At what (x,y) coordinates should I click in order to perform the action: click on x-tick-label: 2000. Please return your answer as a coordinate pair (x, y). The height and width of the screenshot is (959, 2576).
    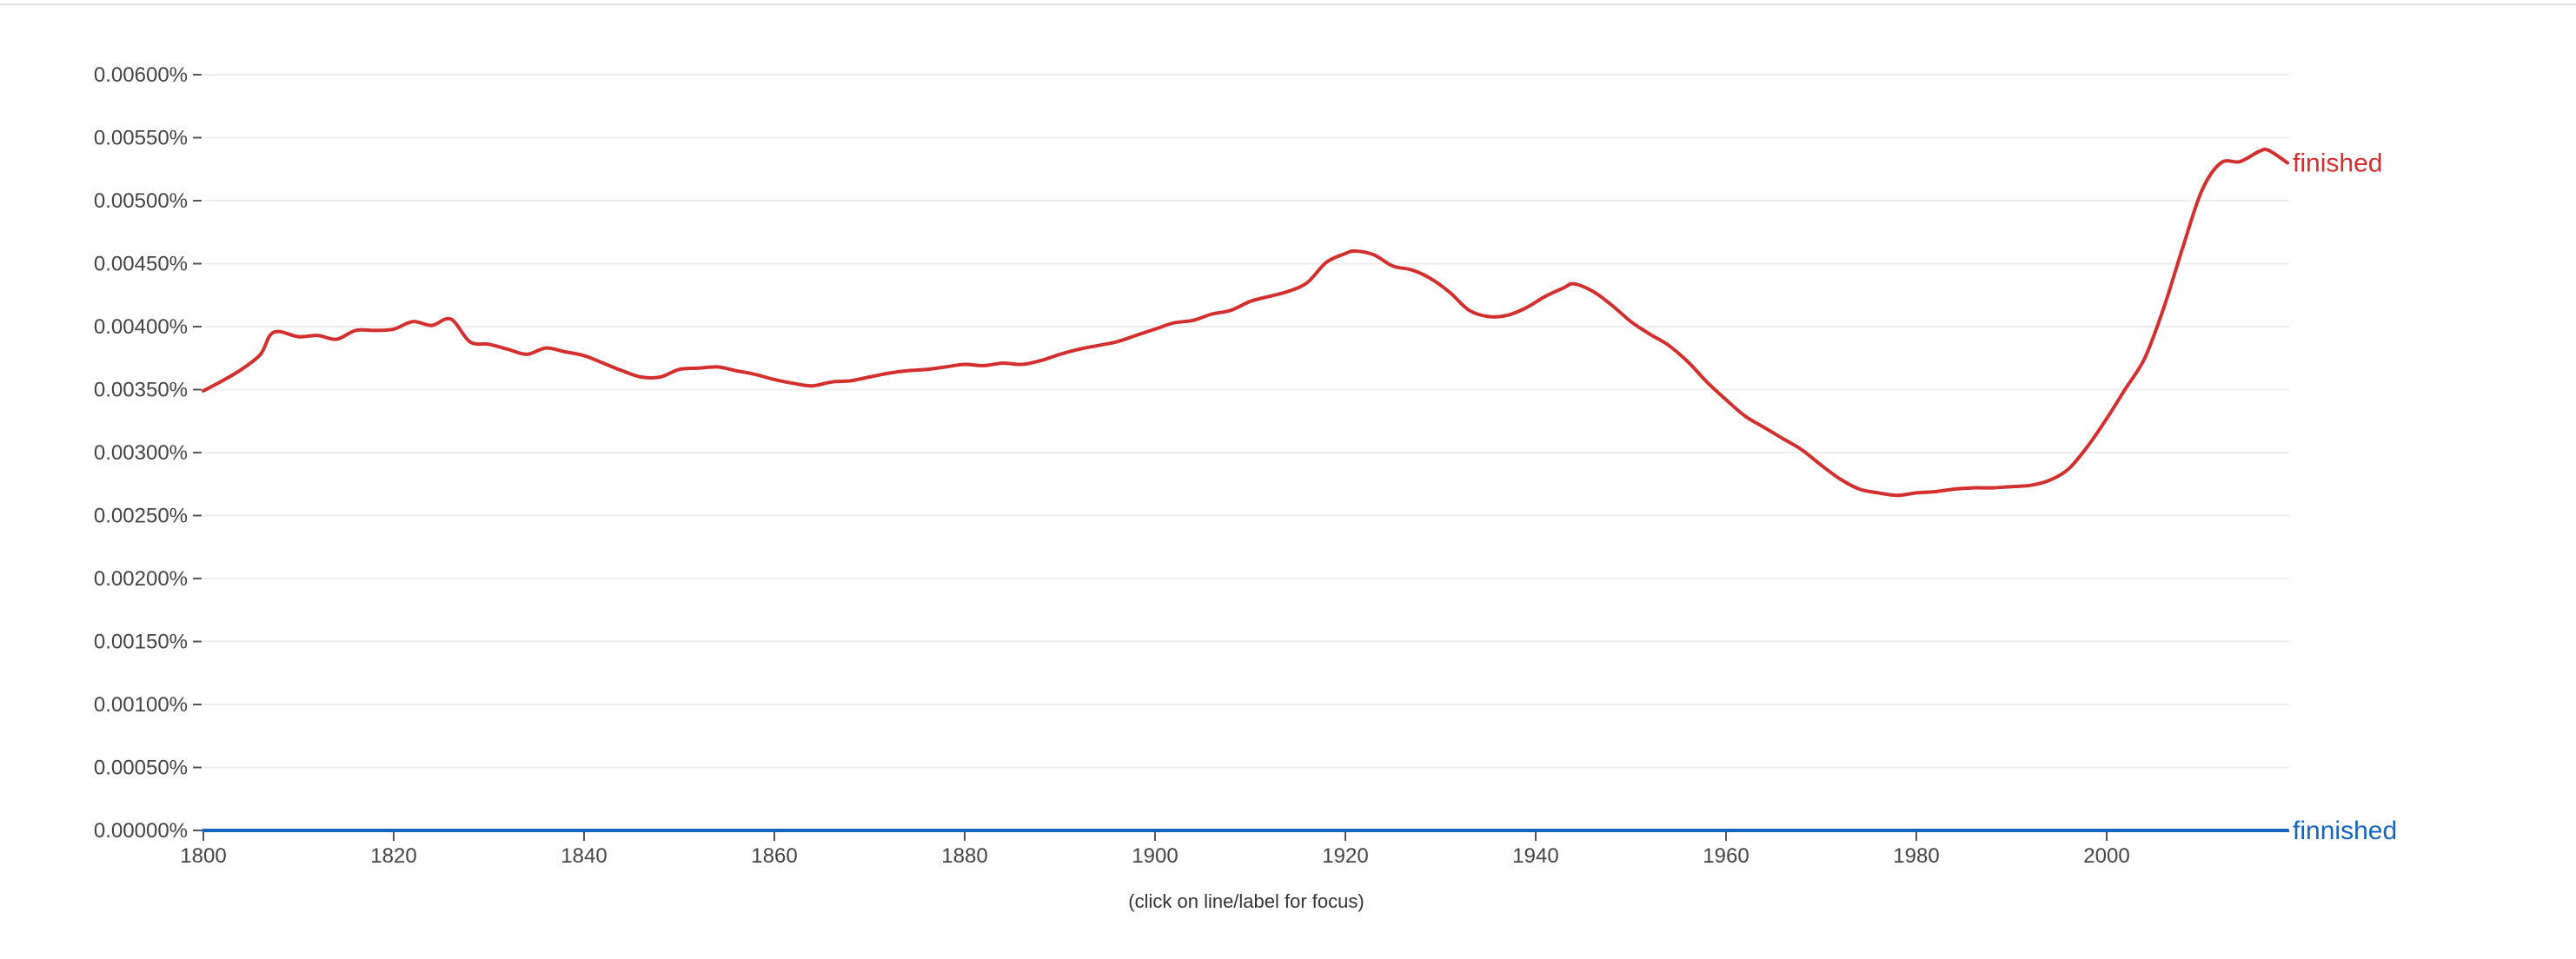
    Looking at the image, I should click on (2106, 856).